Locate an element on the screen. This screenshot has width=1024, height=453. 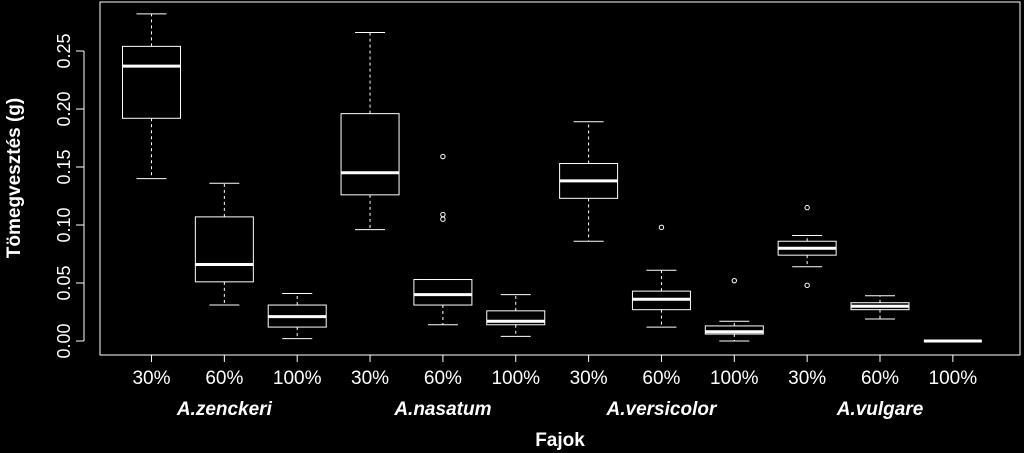
y-axis-title: Tömegvesztés (g) is located at coordinates (14, 178).